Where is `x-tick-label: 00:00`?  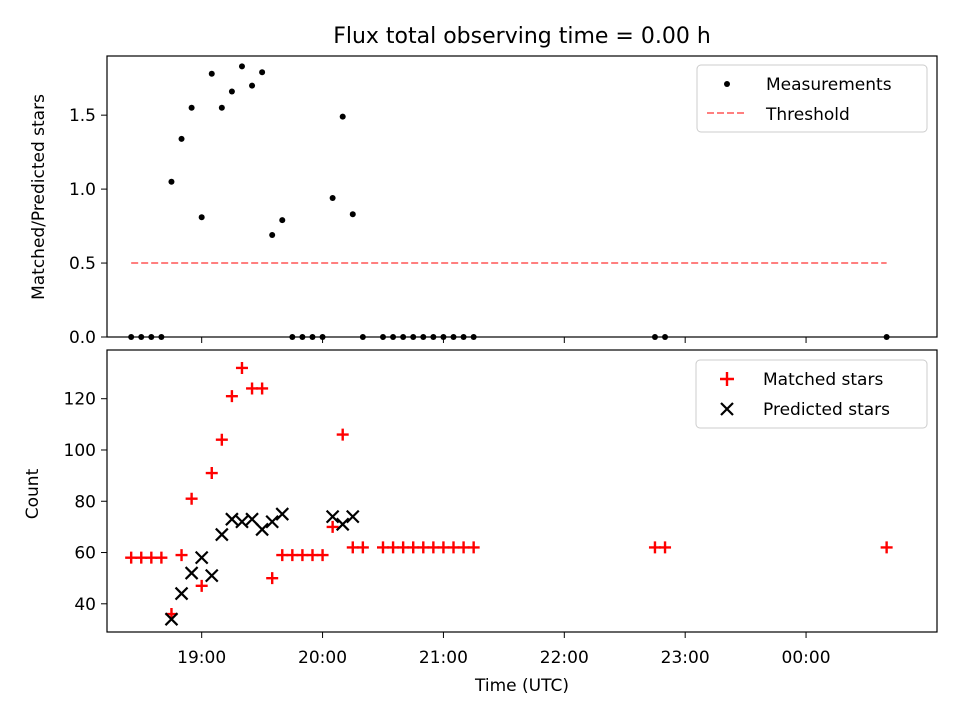
x-tick-label: 00:00 is located at coordinates (806, 658).